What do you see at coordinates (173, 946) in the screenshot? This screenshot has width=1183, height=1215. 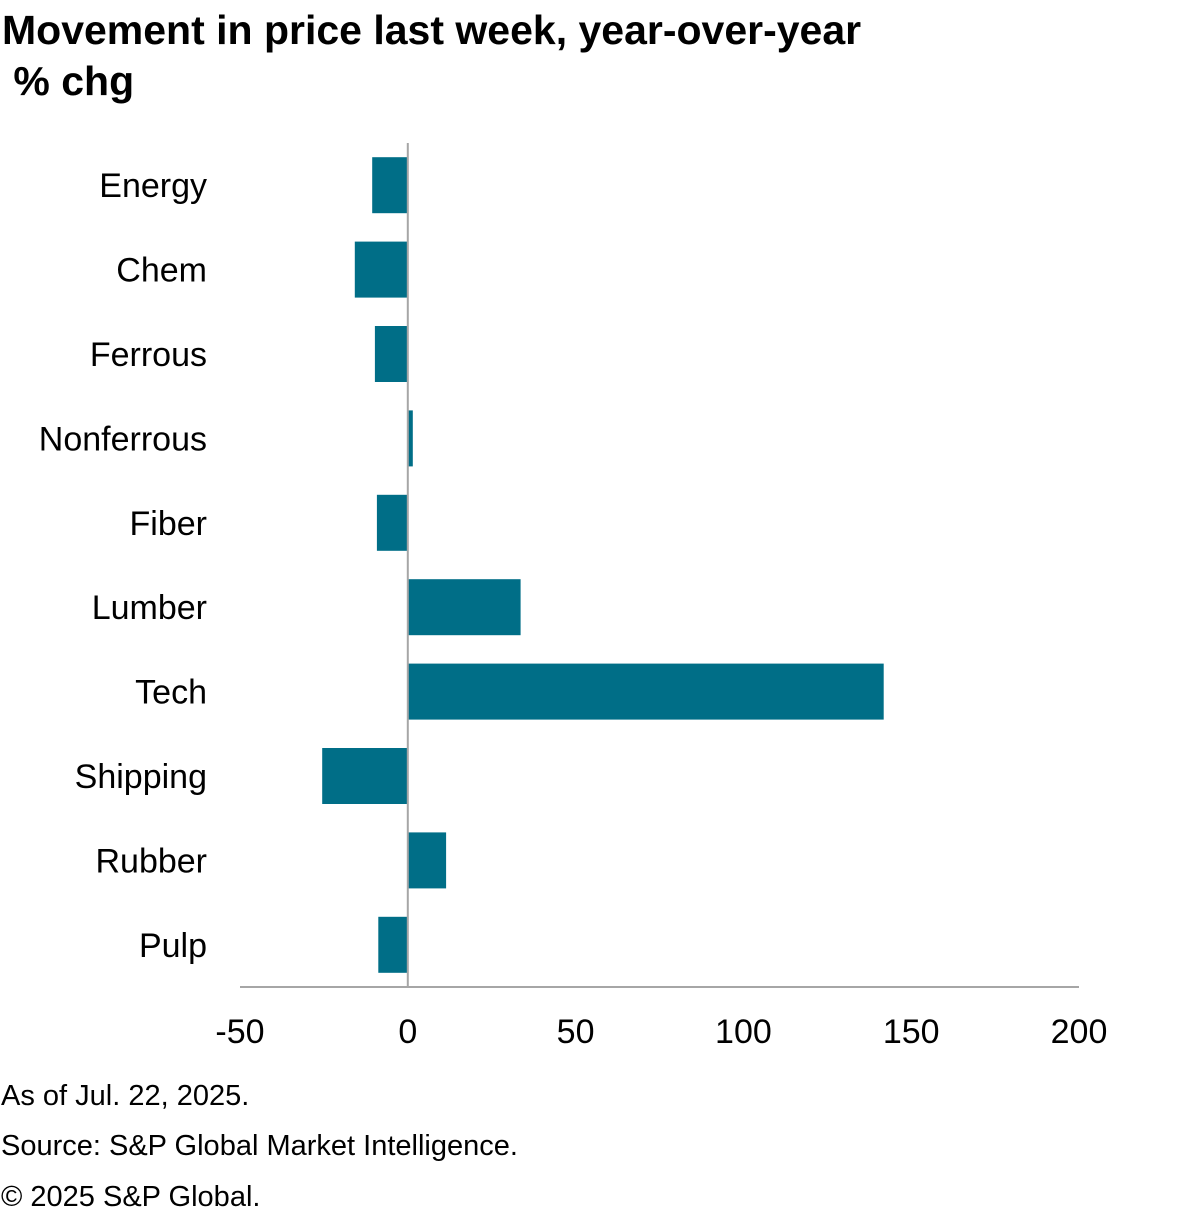 I see `category-label: Pulp` at bounding box center [173, 946].